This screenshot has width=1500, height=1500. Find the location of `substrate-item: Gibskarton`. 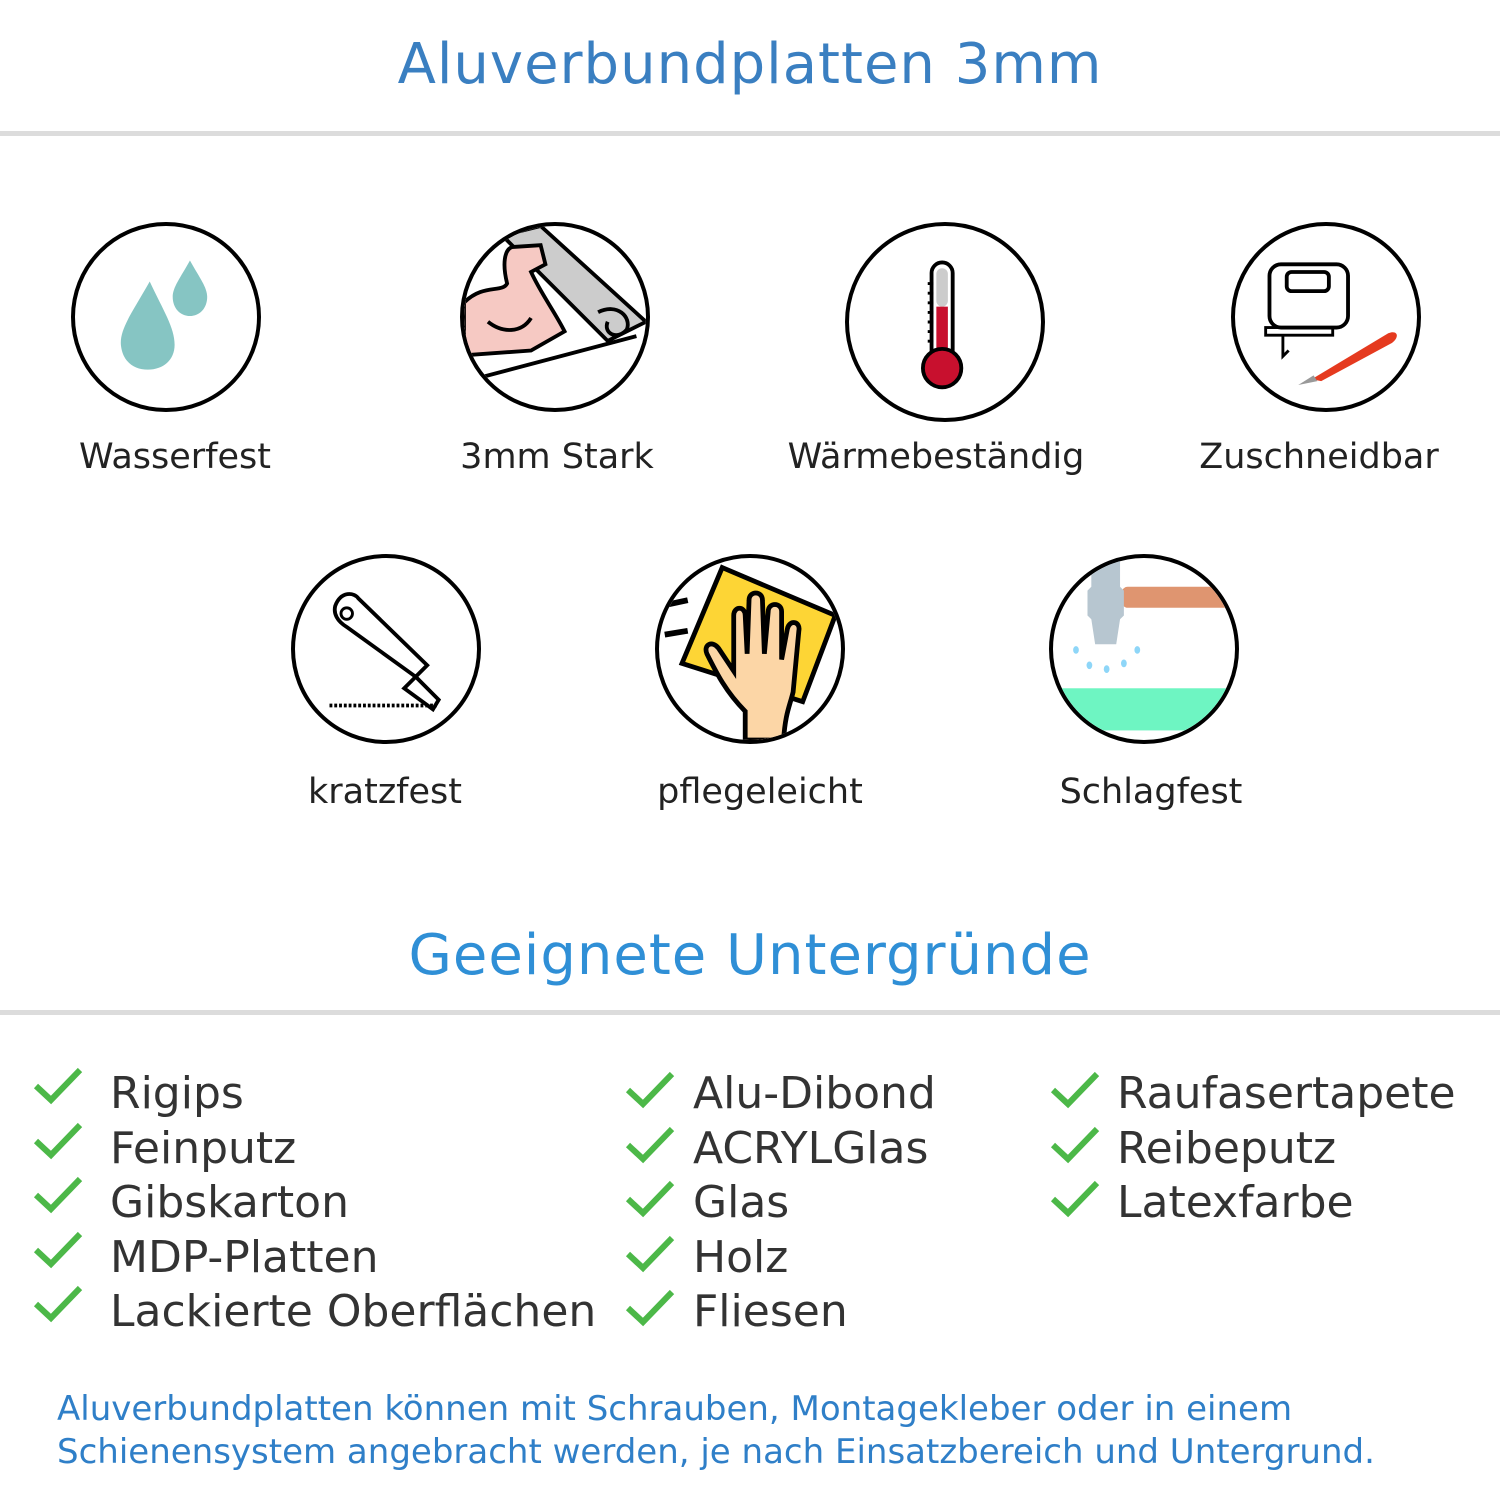

substrate-item: Gibskarton is located at coordinates (229, 1202).